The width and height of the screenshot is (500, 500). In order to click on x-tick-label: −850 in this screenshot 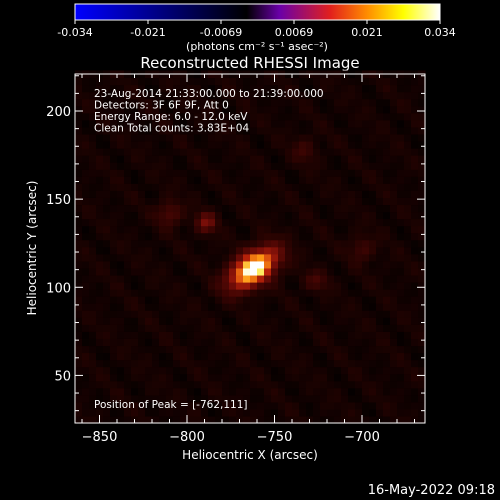, I will do `click(100, 437)`.